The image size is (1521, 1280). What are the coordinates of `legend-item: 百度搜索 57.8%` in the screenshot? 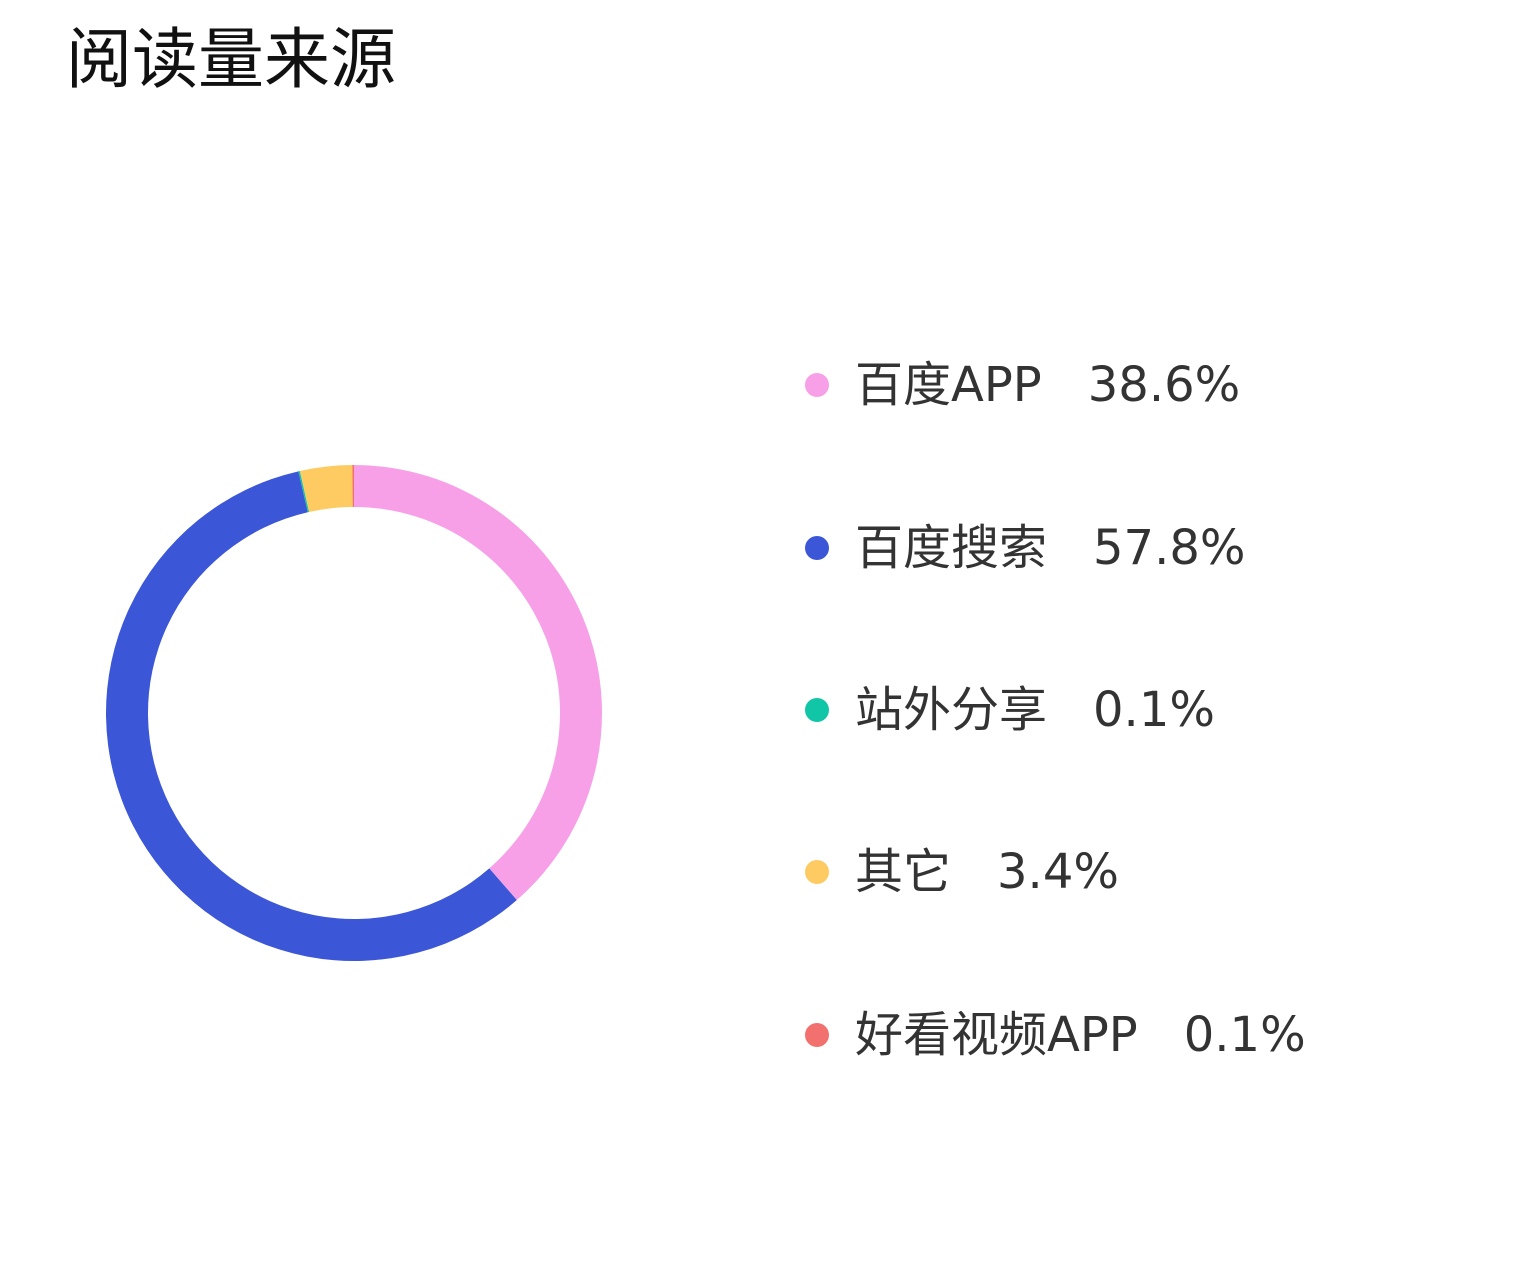 It's located at (1025, 548).